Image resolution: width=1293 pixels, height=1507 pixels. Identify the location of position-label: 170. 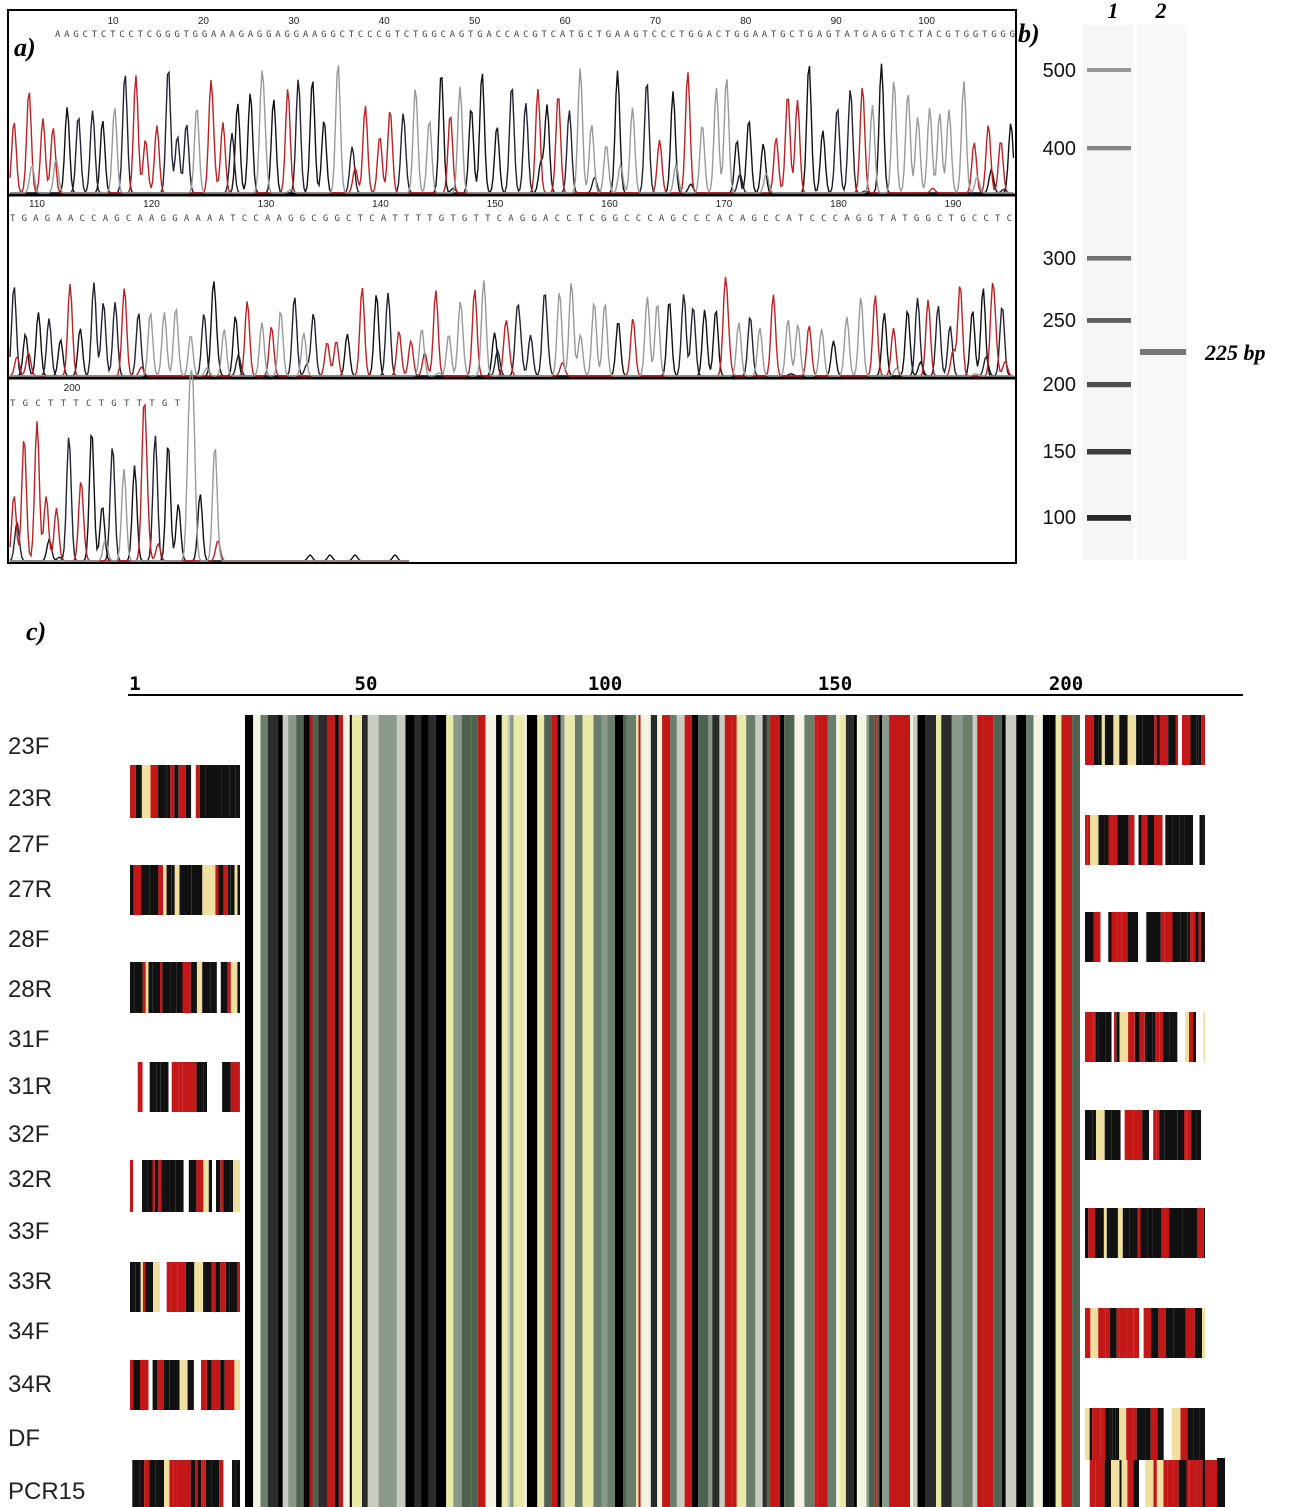
(724, 204).